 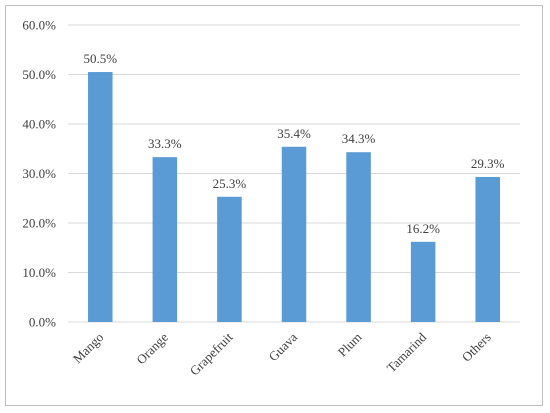 I want to click on y-tick-label: 30.0%, so click(x=39, y=173).